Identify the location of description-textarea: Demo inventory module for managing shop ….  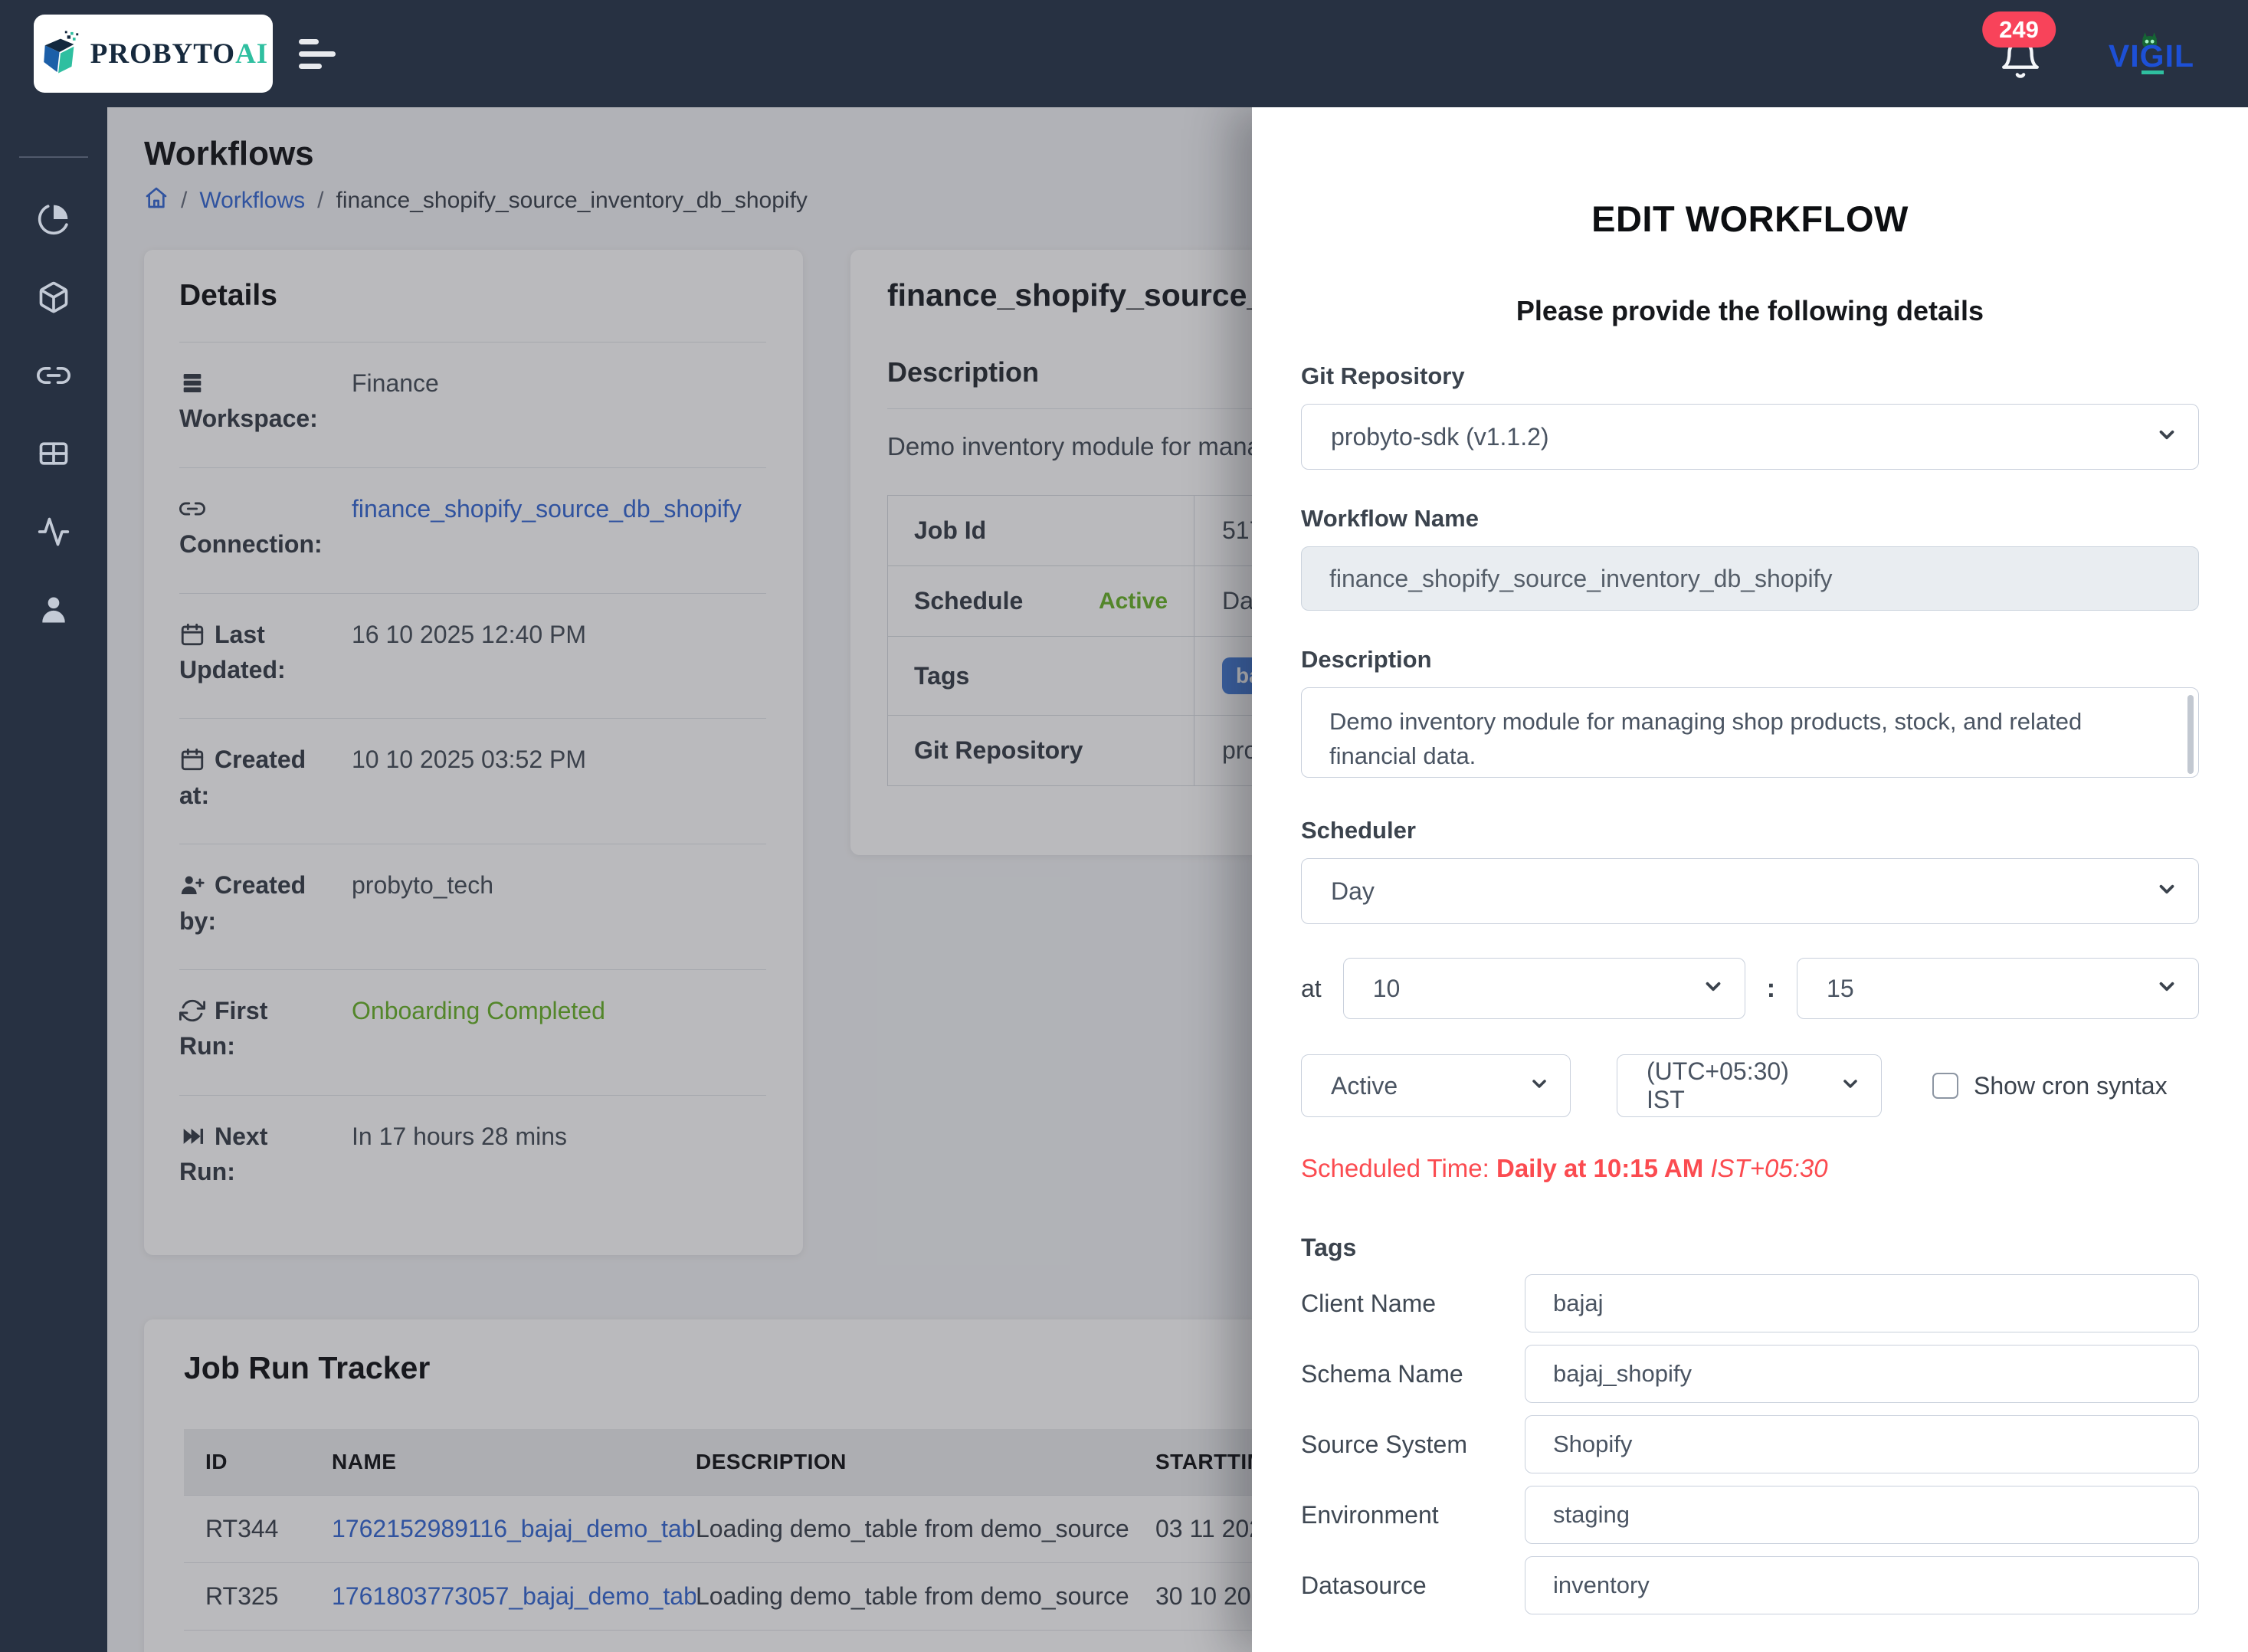
(1750, 733).